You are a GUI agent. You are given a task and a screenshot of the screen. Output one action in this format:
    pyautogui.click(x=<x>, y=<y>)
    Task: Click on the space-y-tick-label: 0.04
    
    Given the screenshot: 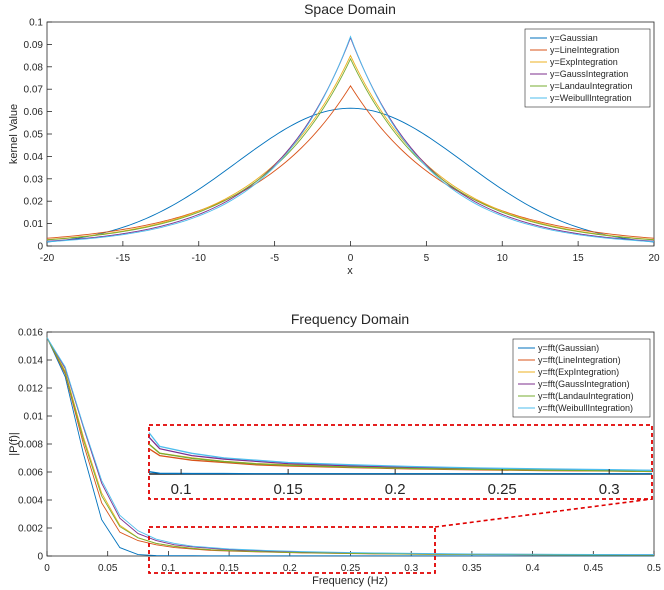 What is the action you would take?
    pyautogui.click(x=34, y=157)
    